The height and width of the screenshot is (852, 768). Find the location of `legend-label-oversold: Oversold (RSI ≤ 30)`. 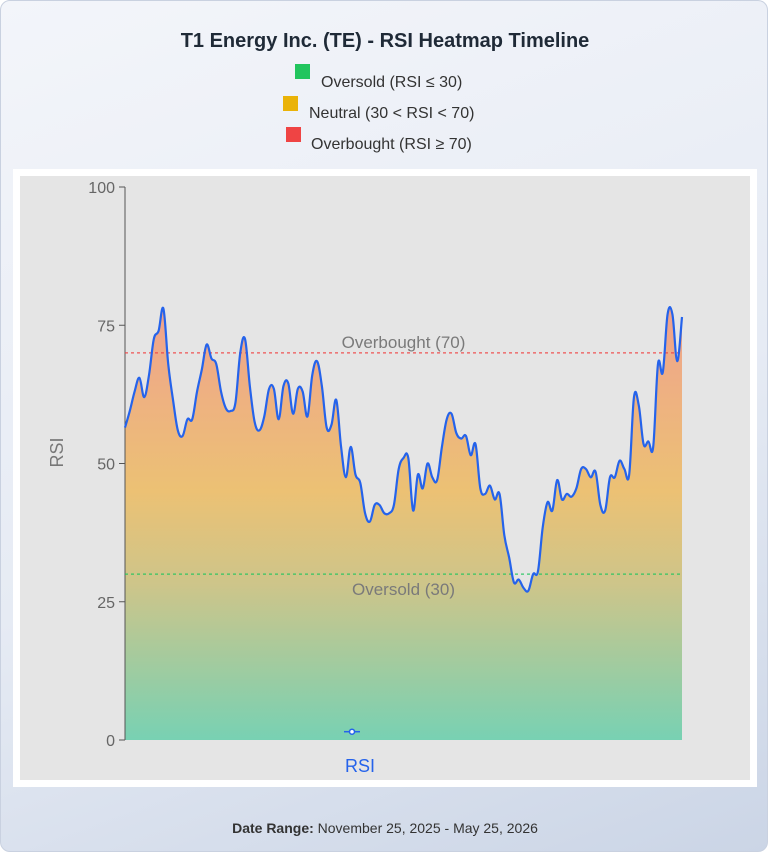

legend-label-oversold: Oversold (RSI ≤ 30) is located at coordinates (392, 82).